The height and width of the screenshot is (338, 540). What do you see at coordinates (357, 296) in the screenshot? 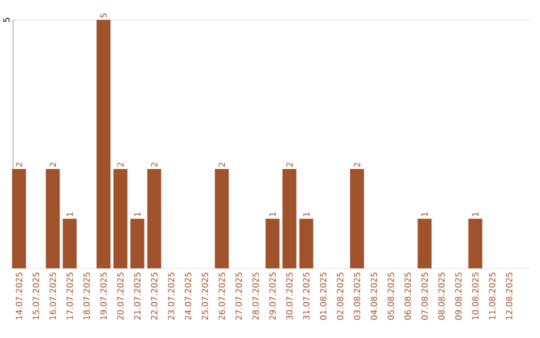
I see `x-tick-label: 03.08.2025` at bounding box center [357, 296].